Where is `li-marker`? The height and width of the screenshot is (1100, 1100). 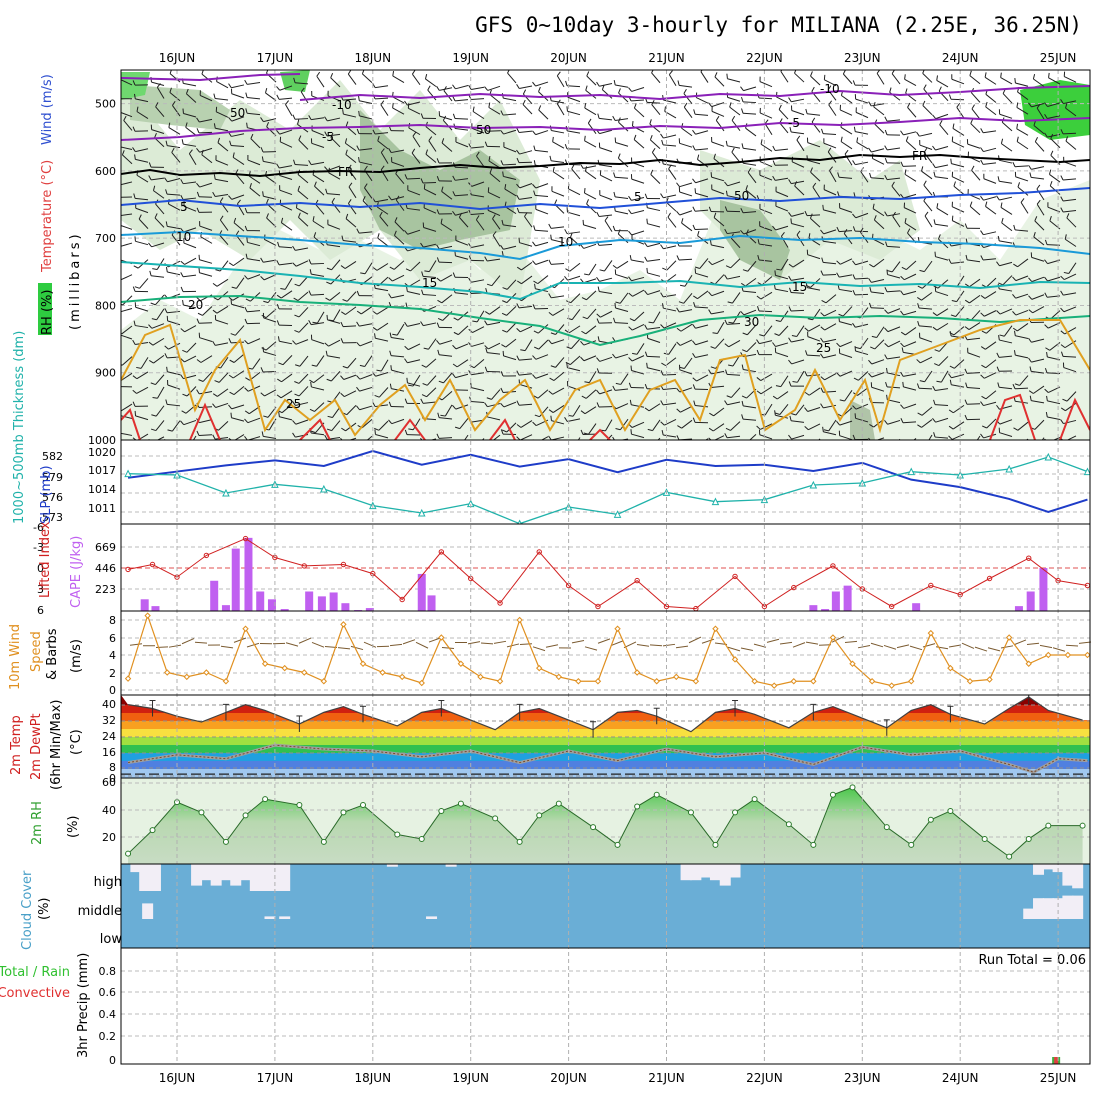
li-marker is located at coordinates (152, 564).